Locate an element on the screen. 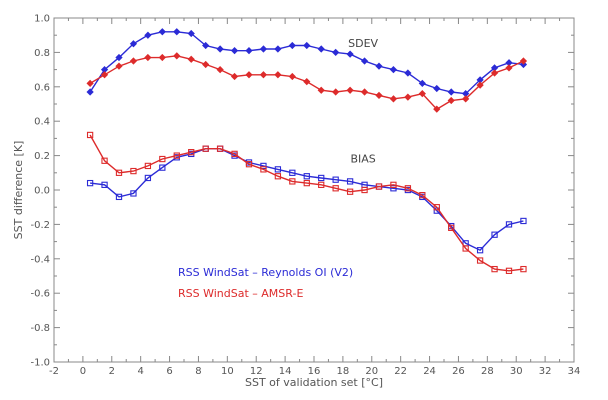 The height and width of the screenshot is (400, 608). x-tick-label: 6 is located at coordinates (169, 371).